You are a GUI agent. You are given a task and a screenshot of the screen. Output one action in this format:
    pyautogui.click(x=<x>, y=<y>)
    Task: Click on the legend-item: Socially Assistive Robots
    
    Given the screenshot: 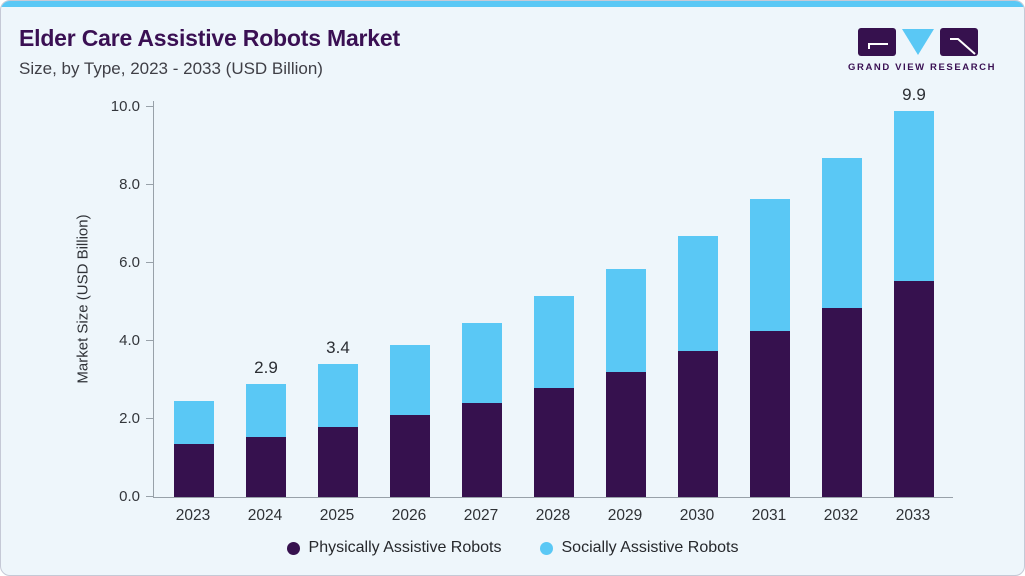 What is the action you would take?
    pyautogui.click(x=639, y=548)
    